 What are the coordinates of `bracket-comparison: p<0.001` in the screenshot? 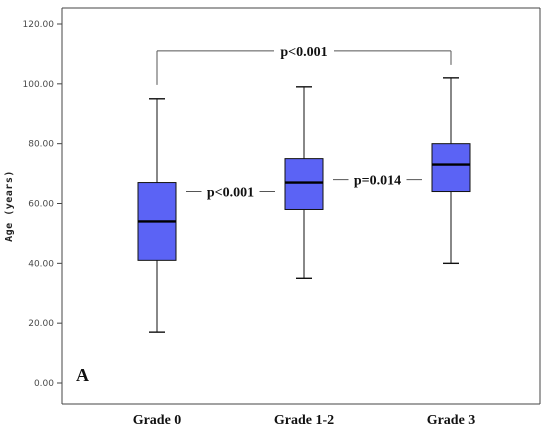 It's located at (304, 65).